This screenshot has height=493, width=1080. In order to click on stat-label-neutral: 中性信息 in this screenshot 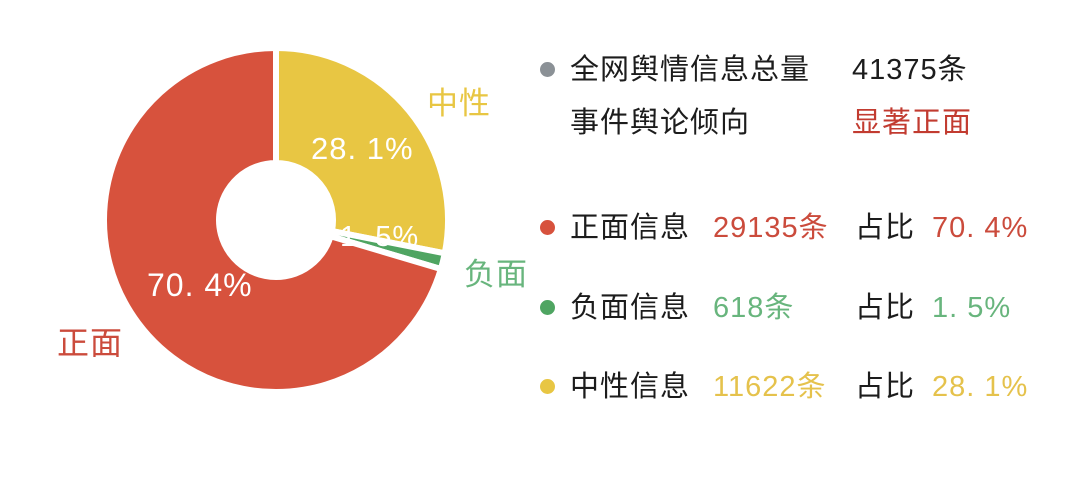, I will do `click(630, 387)`.